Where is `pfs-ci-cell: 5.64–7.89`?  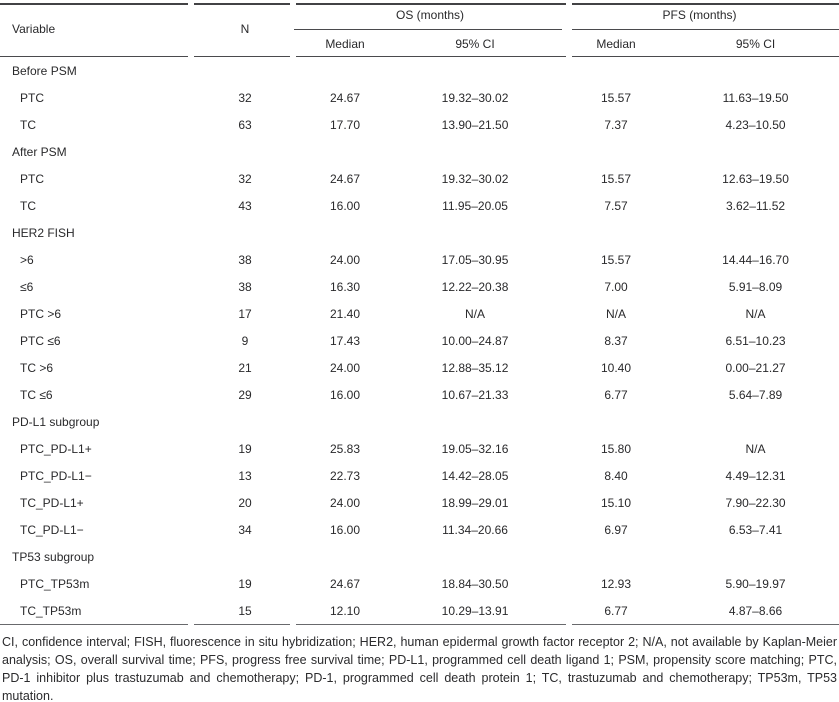
pfs-ci-cell: 5.64–7.89 is located at coordinates (755, 394).